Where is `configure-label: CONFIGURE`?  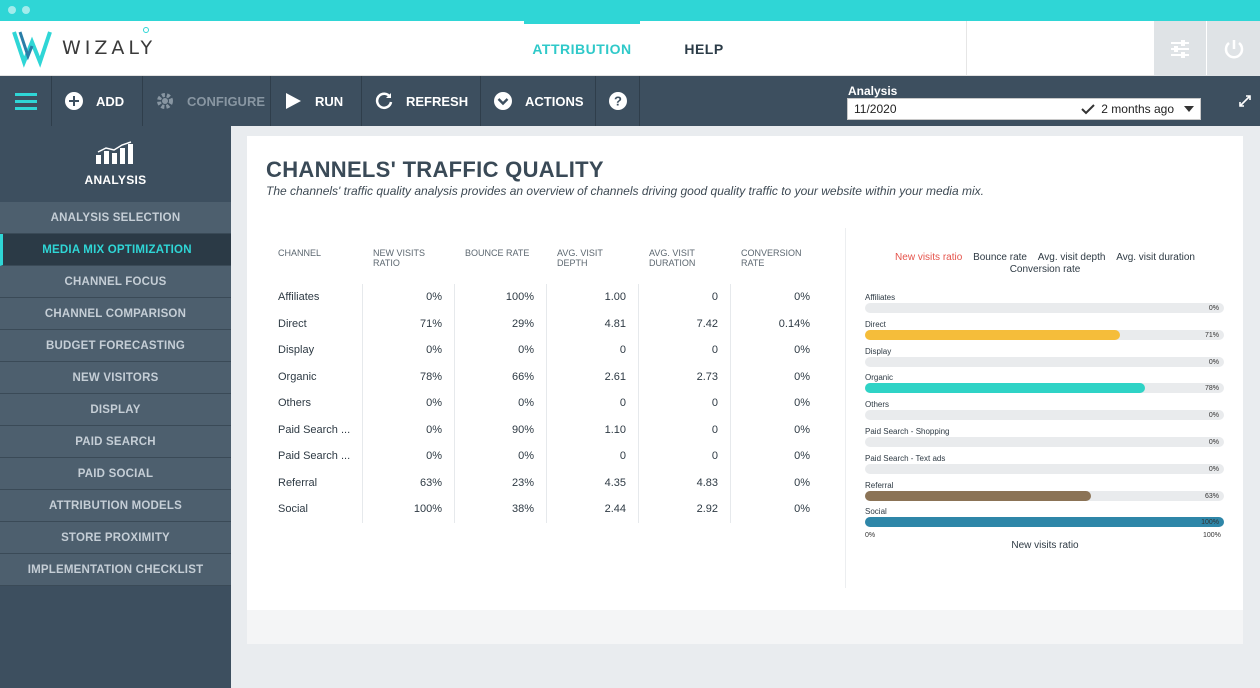
configure-label: CONFIGURE is located at coordinates (226, 101).